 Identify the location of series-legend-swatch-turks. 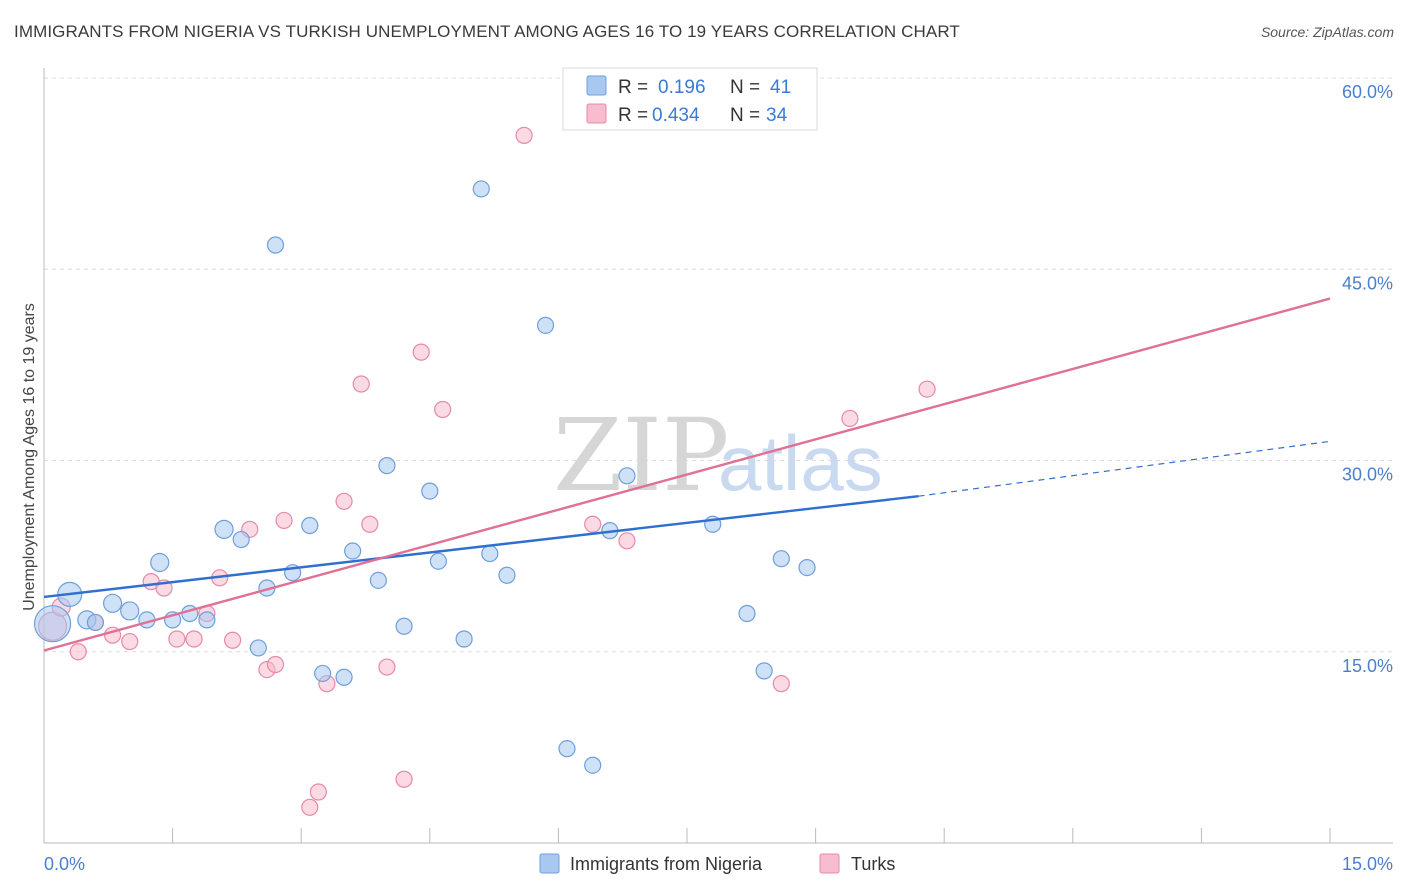
(829, 863).